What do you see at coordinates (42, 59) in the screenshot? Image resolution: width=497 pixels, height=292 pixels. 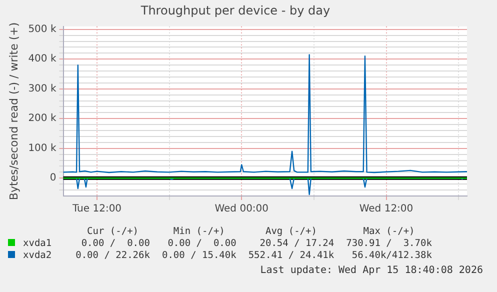 I see `y-tick-label: 400 k` at bounding box center [42, 59].